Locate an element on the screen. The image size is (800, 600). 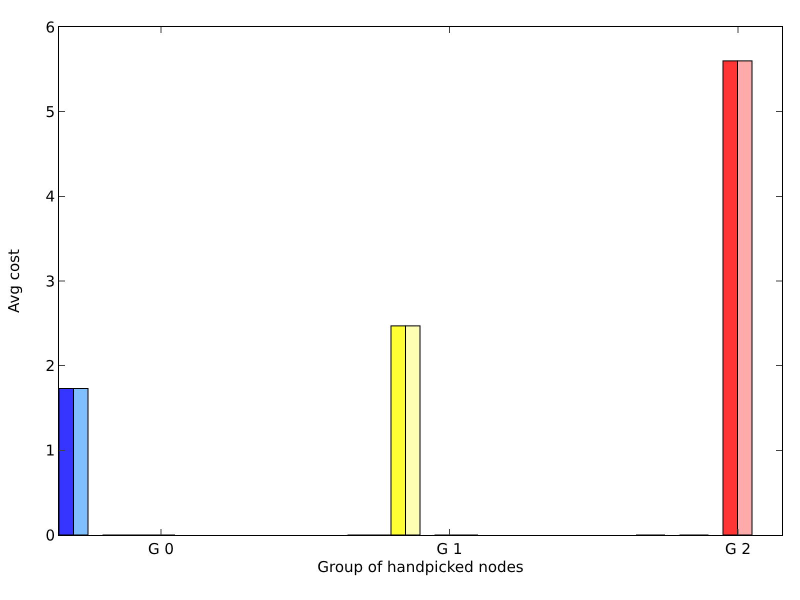
x-tick-label: G 1 is located at coordinates (449, 549).